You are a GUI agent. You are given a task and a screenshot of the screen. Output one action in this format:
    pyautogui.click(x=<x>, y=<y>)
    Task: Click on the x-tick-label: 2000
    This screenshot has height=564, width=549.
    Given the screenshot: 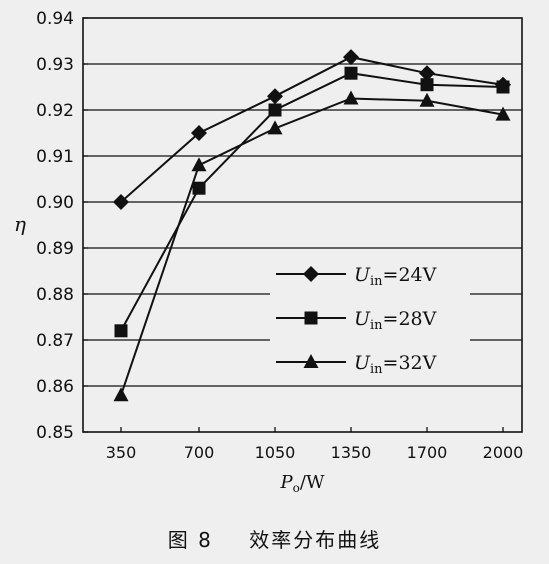 What is the action you would take?
    pyautogui.click(x=503, y=452)
    